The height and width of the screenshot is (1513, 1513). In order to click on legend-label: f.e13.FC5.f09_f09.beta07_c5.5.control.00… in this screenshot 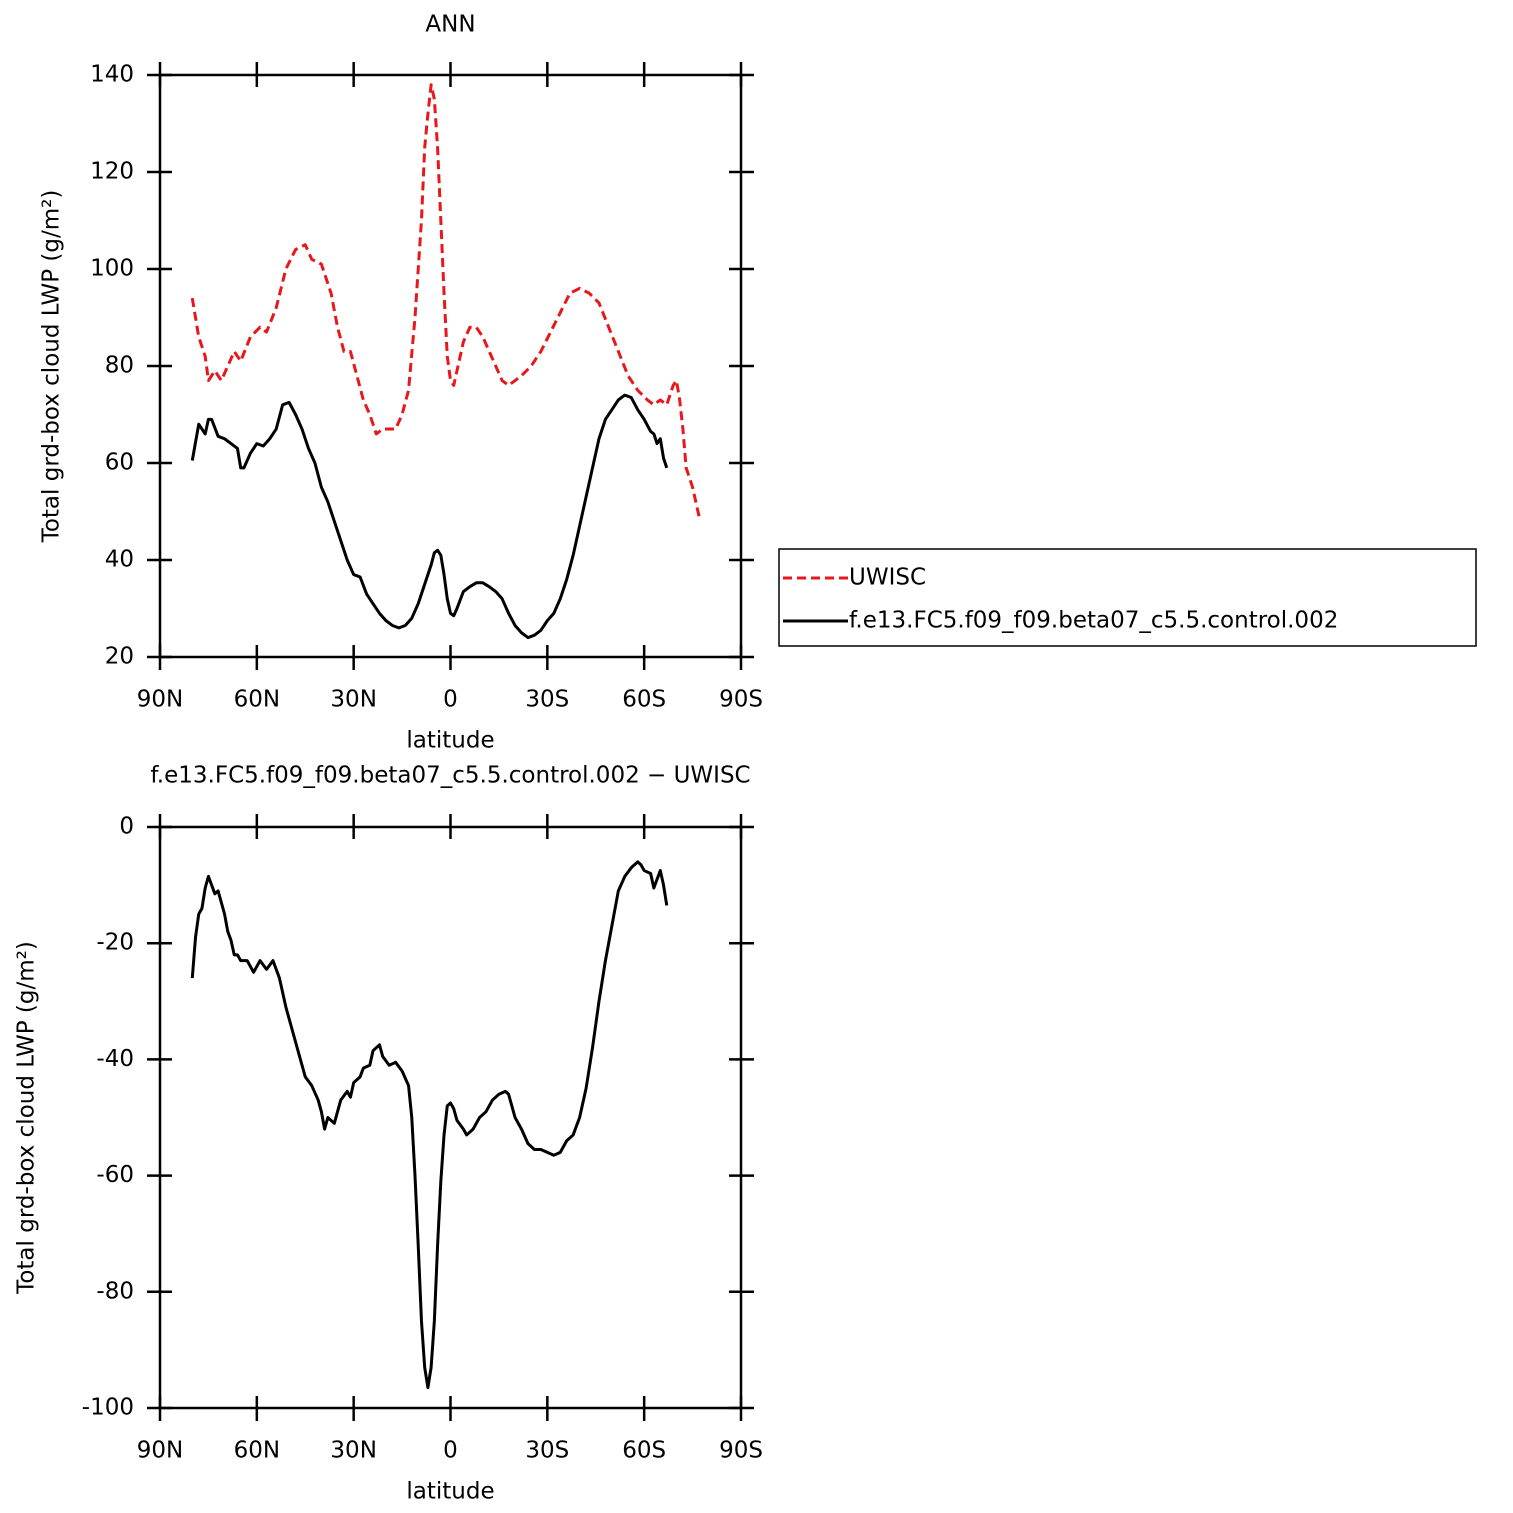, I will do `click(1093, 621)`.